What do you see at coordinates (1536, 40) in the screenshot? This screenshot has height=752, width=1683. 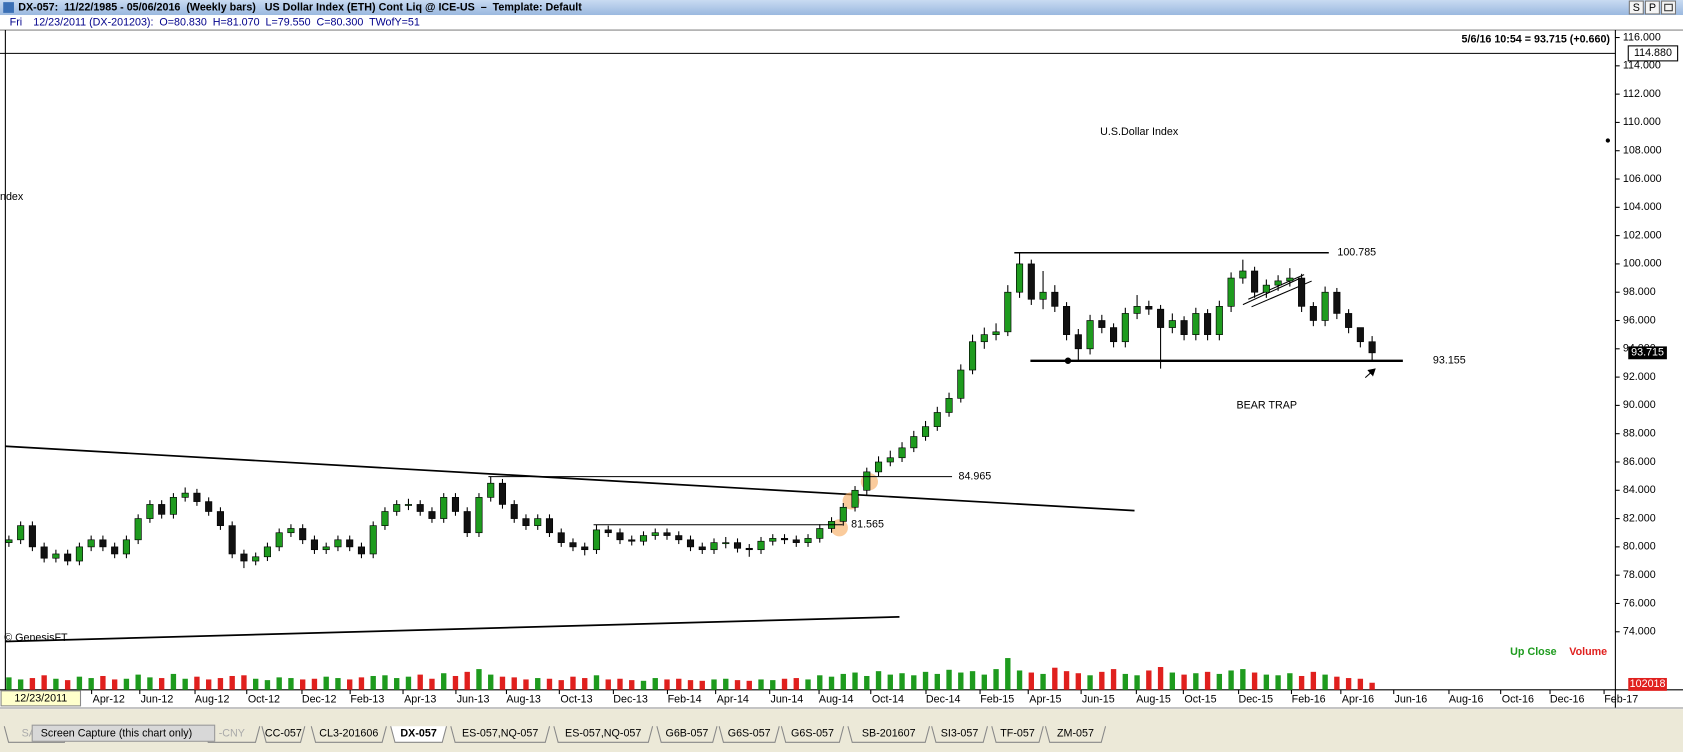 I see `quote: 5/6/16 10:54 = 93.715 (+0.660)` at bounding box center [1536, 40].